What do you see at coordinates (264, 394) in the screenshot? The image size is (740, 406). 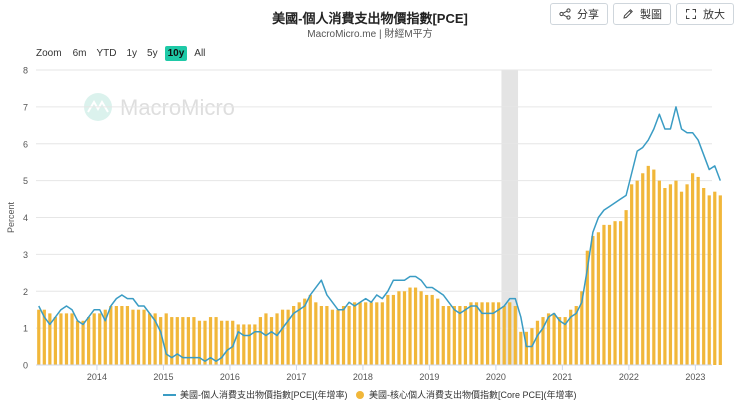 I see `legend-pce-label: 美國-個人消費支出物價指數[PCE](年增率)` at bounding box center [264, 394].